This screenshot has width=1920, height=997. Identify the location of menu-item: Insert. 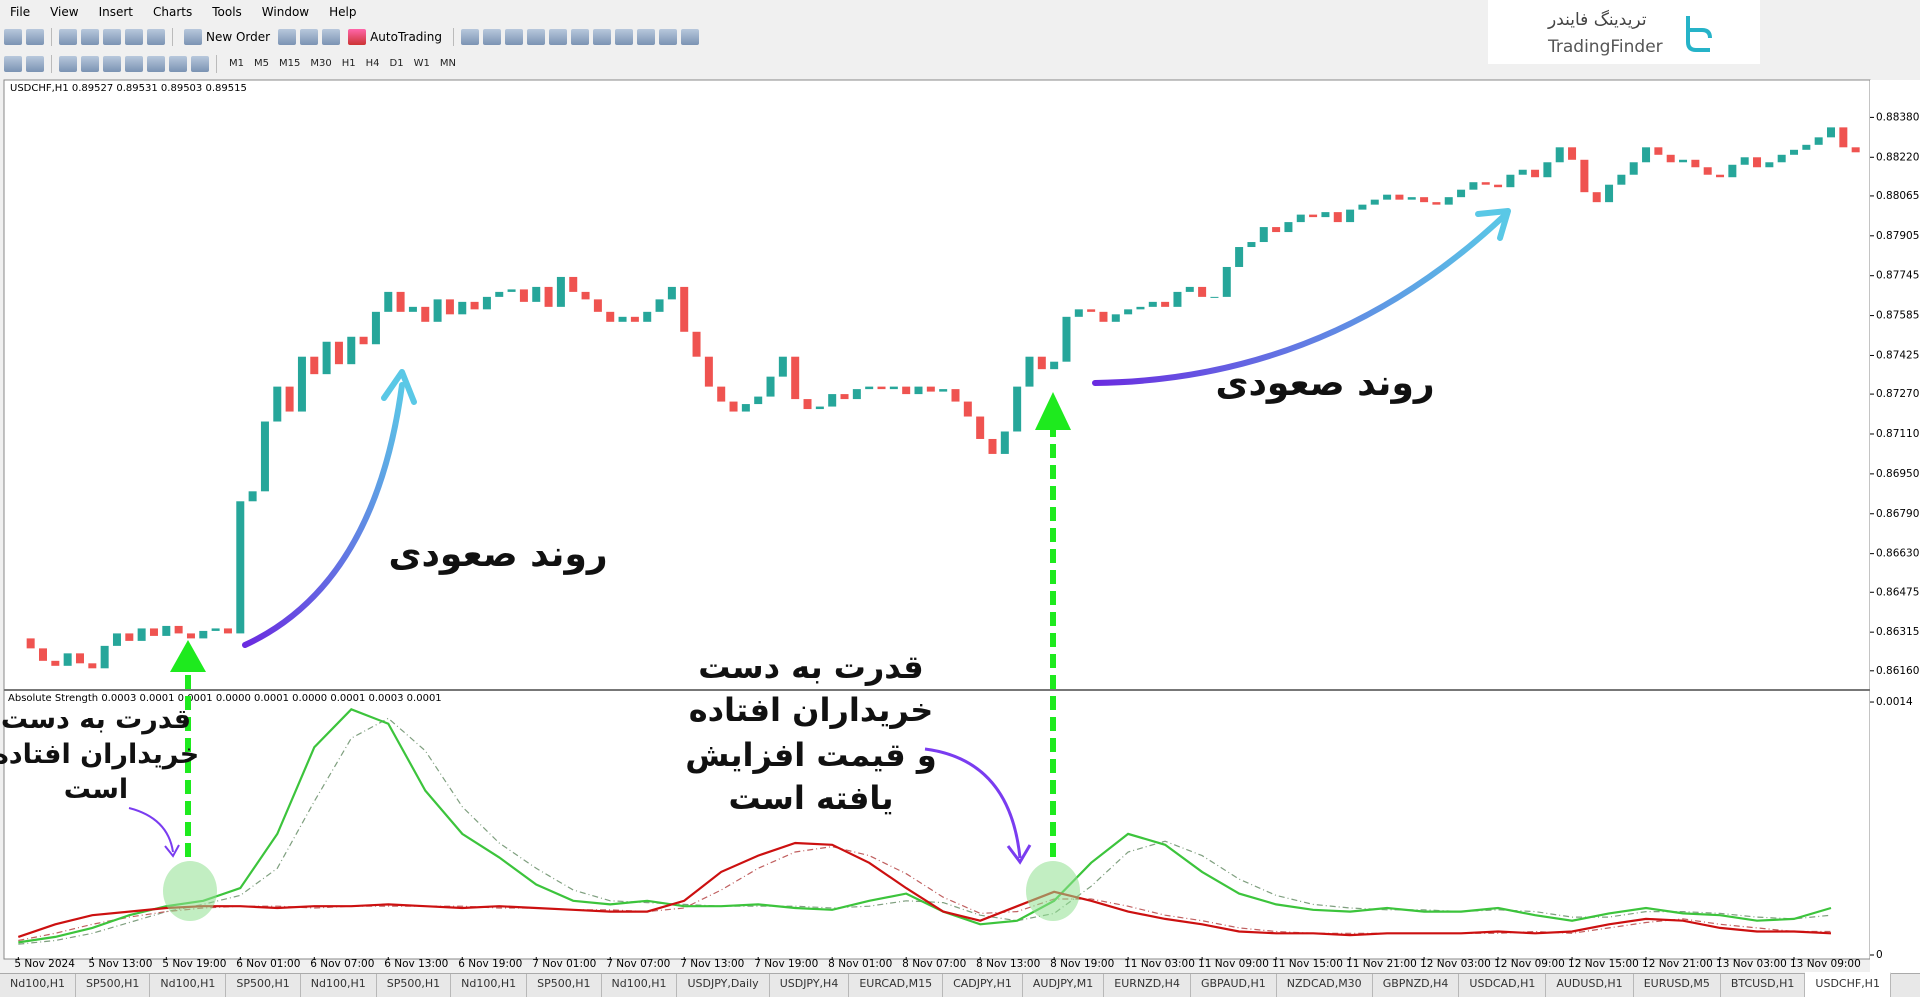
(115, 12).